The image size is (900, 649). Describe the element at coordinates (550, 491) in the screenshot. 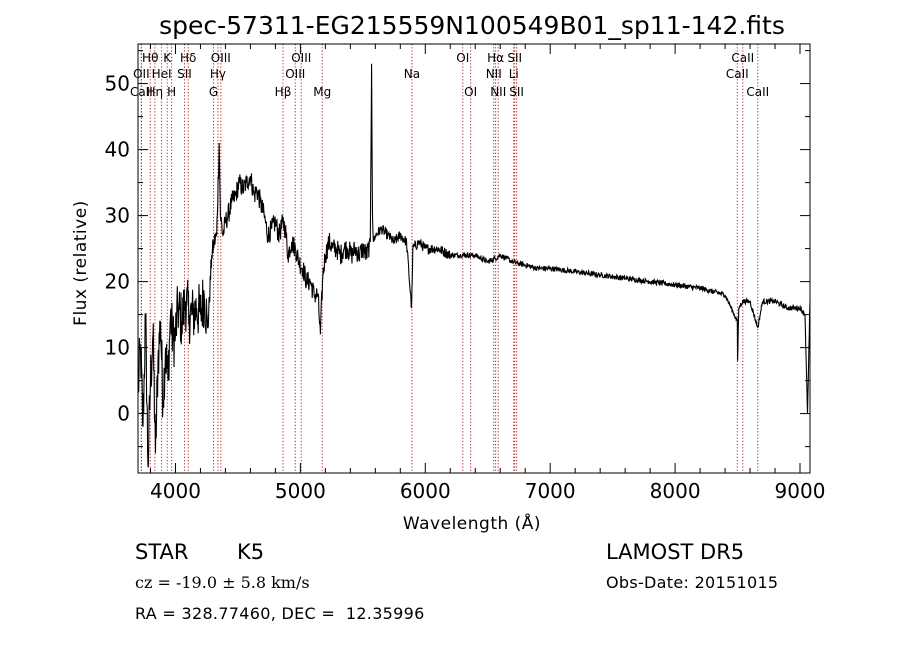

I see `x-tick-label: 7000` at that location.